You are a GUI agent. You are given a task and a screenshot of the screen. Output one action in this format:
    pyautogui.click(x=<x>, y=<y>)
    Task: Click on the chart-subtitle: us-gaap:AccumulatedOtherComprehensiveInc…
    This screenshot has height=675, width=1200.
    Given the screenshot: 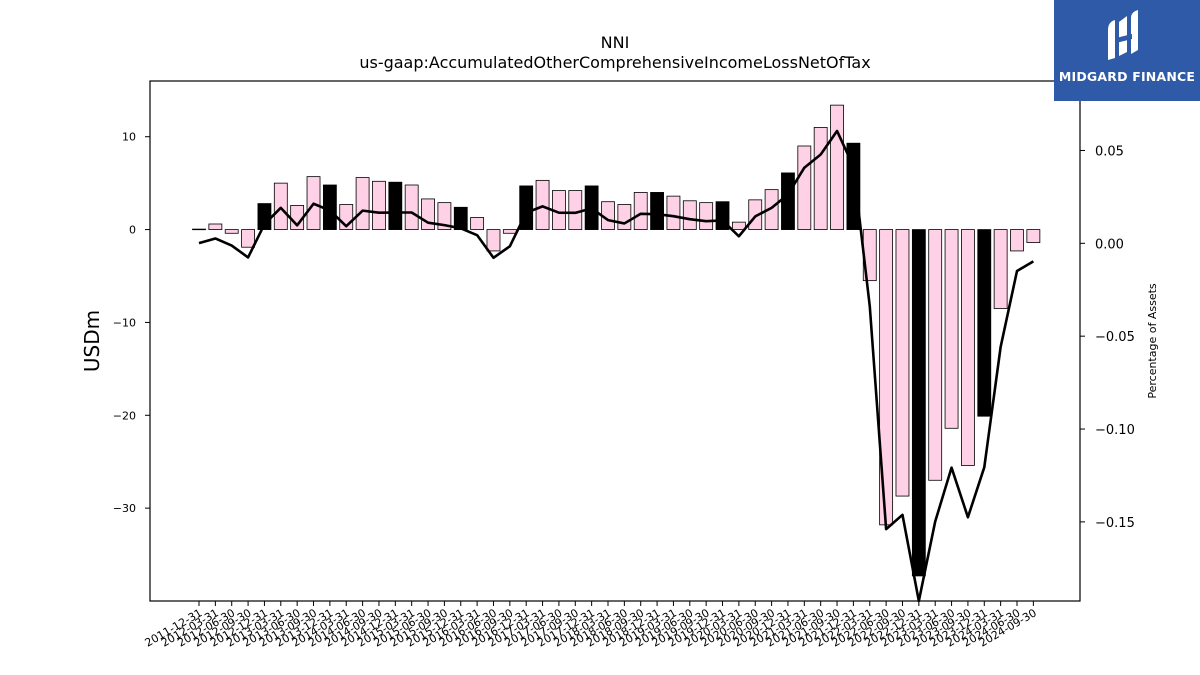 What is the action you would take?
    pyautogui.click(x=614, y=62)
    